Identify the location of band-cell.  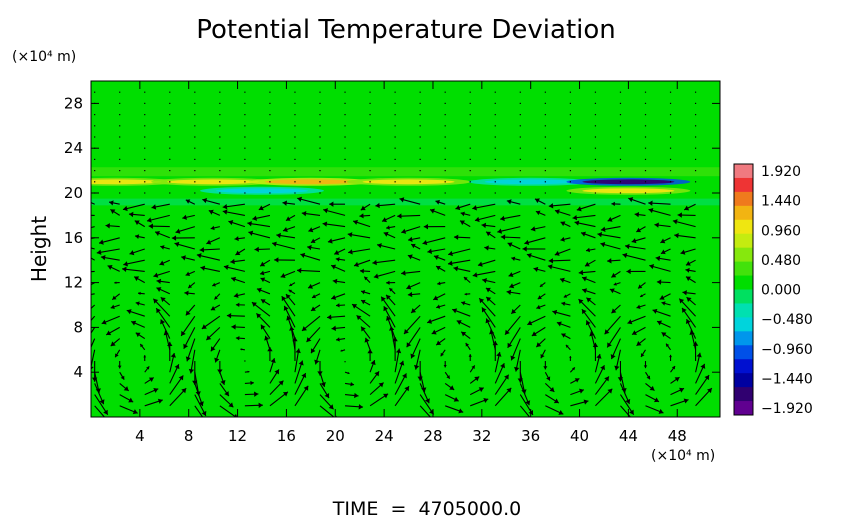
(408, 182).